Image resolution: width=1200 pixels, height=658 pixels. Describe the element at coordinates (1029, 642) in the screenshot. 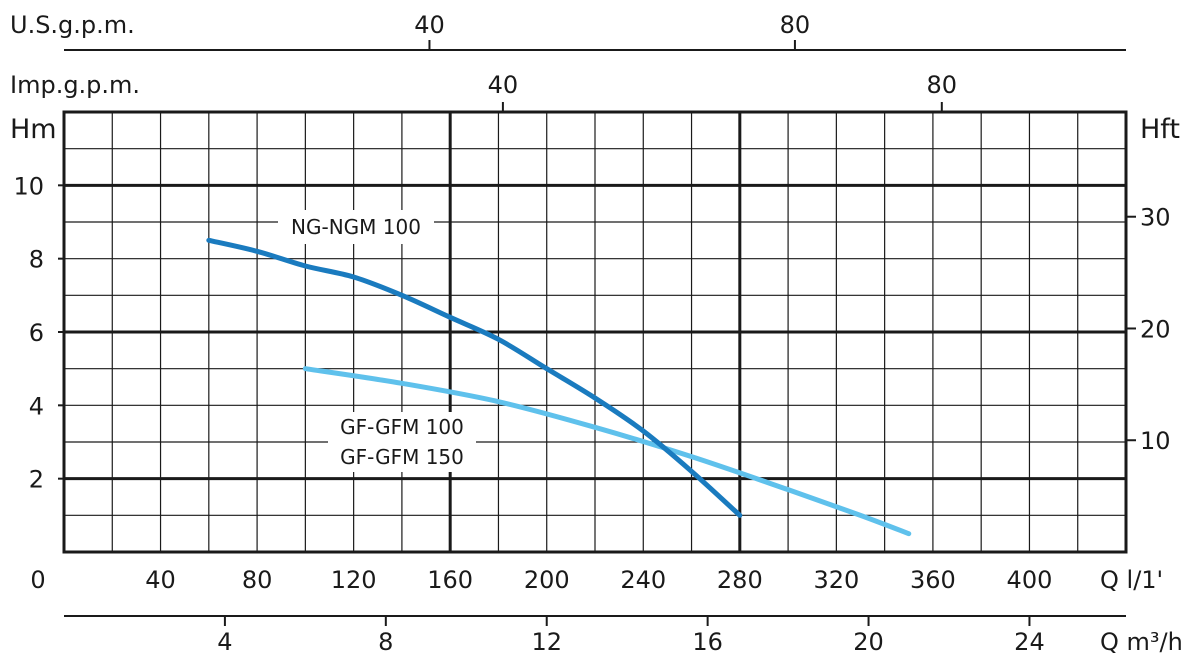

I see `m3h-tick-label: 24` at that location.